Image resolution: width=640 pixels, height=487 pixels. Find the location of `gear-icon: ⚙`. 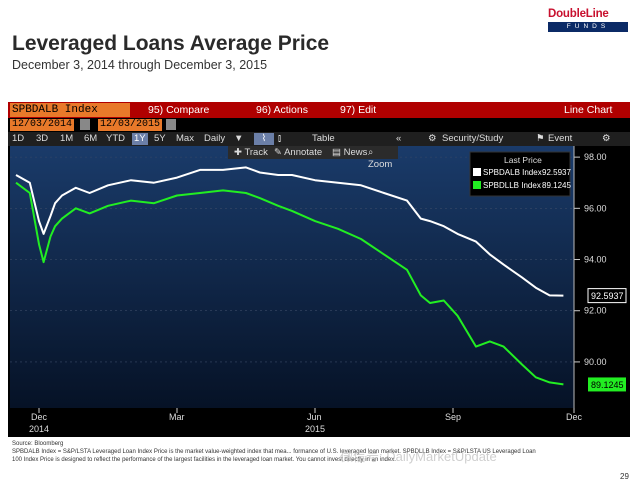

gear-icon: ⚙ is located at coordinates (432, 138).